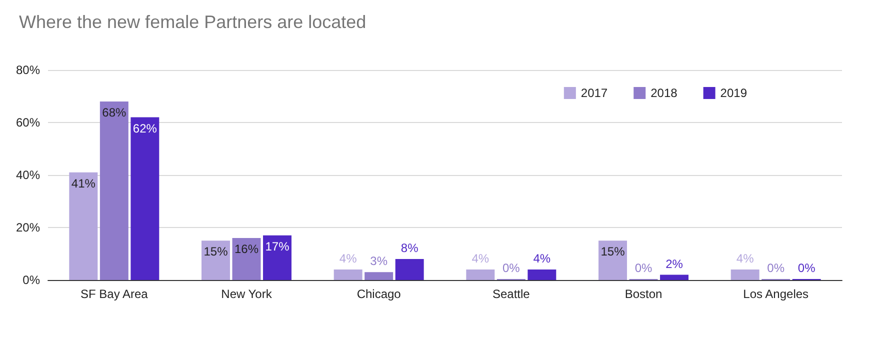 This screenshot has width=882, height=343. Describe the element at coordinates (379, 261) in the screenshot. I see `data-label: 3%` at that location.